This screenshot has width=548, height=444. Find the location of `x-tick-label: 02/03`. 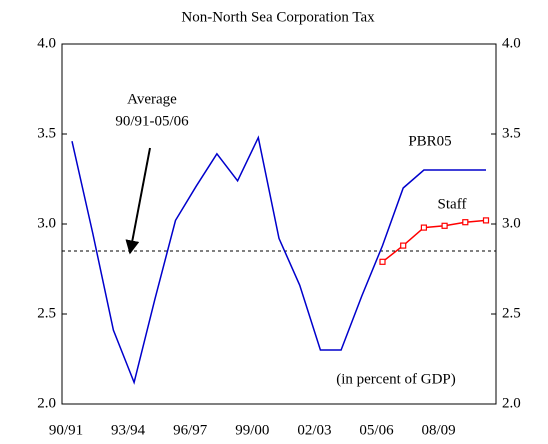

x-tick-label: 02/03 is located at coordinates (314, 430).